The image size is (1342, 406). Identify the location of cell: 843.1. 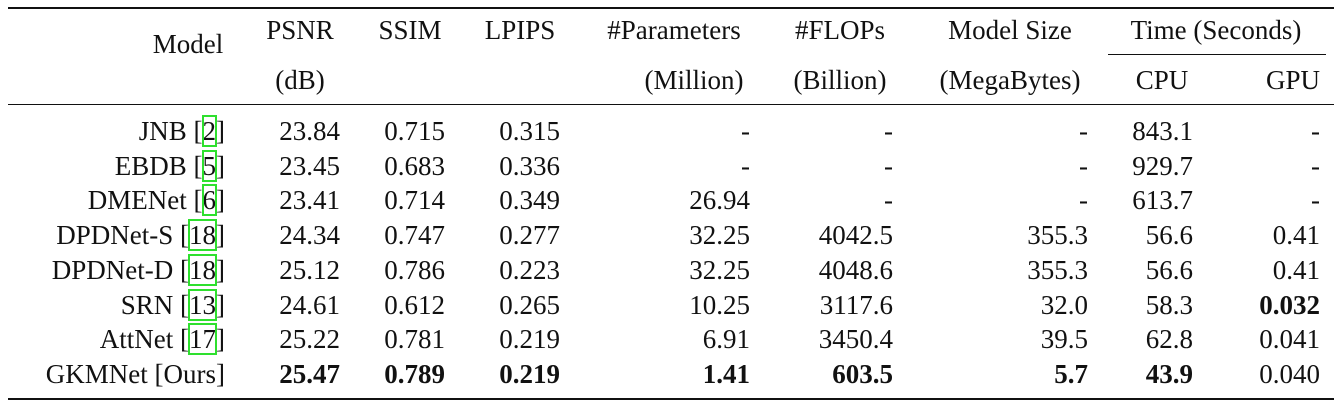
(1162, 131).